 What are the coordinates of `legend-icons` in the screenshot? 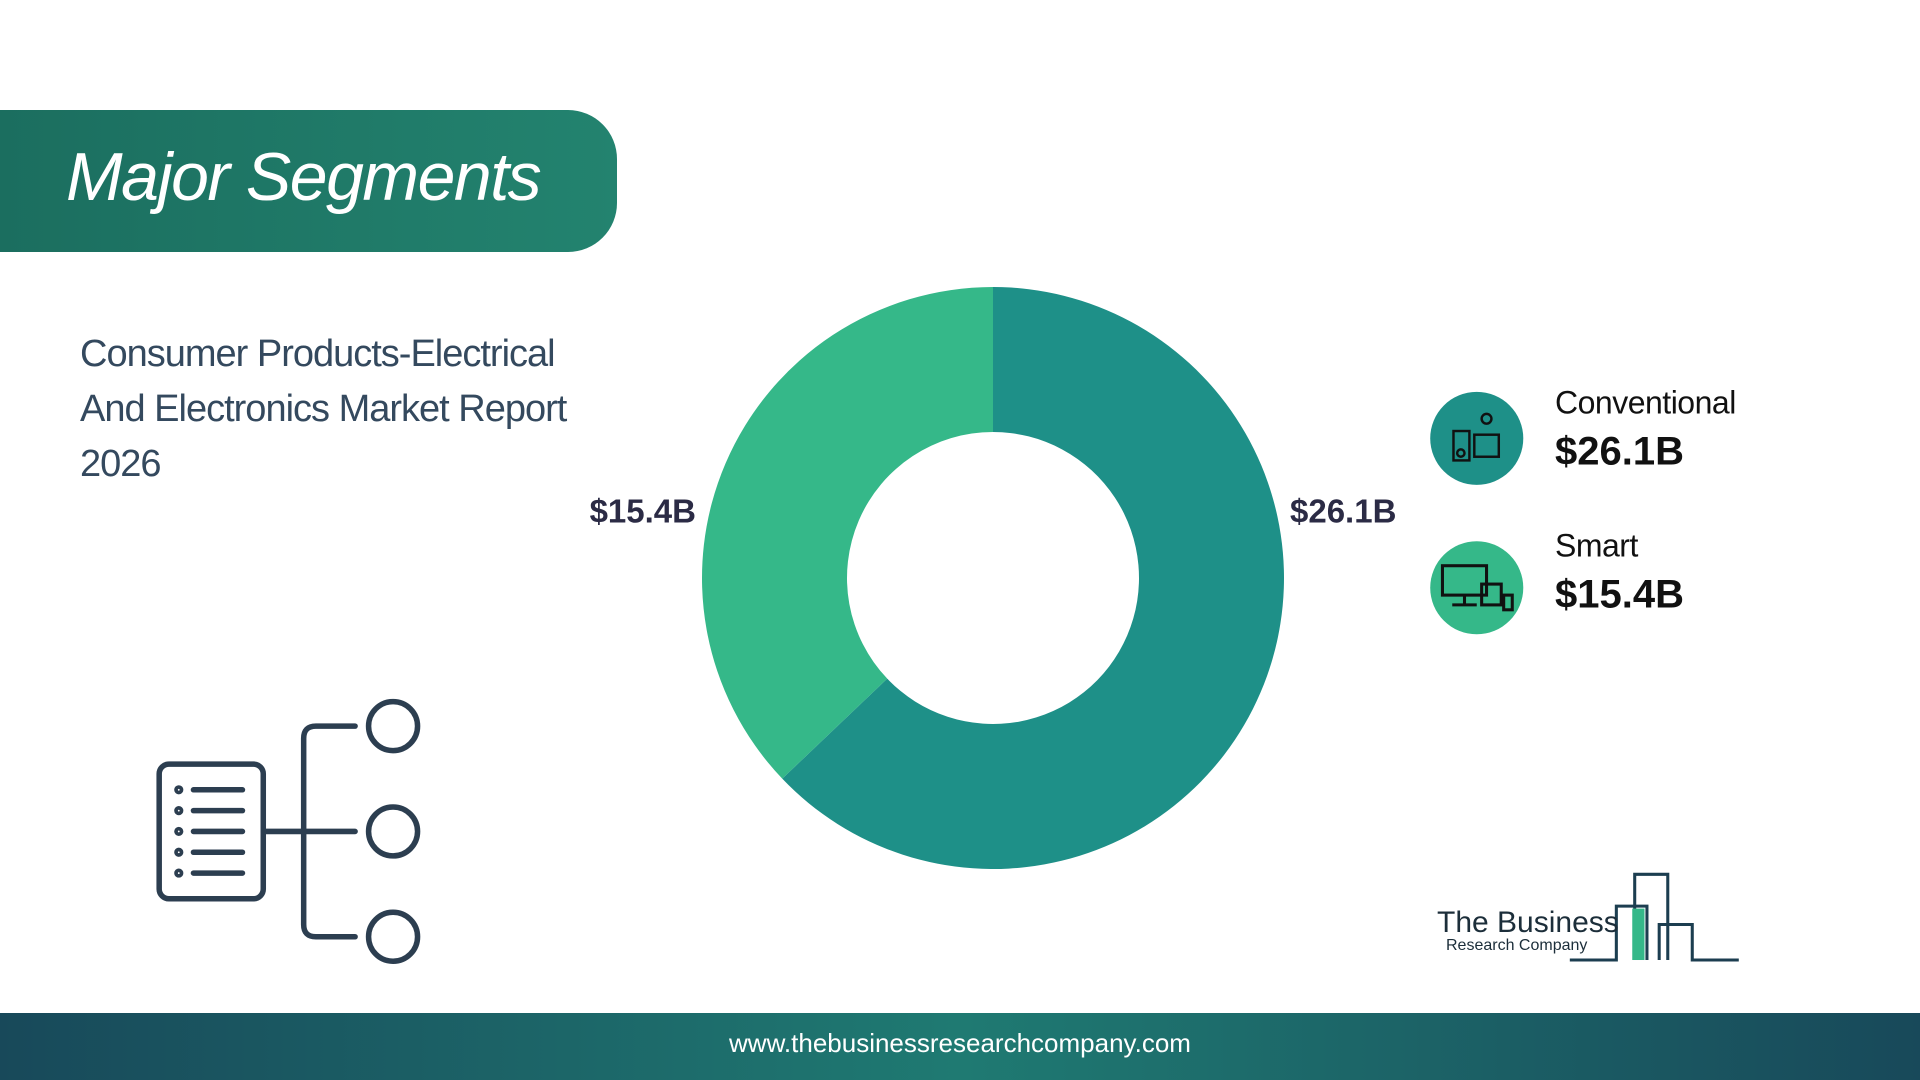 It's located at (1477, 513).